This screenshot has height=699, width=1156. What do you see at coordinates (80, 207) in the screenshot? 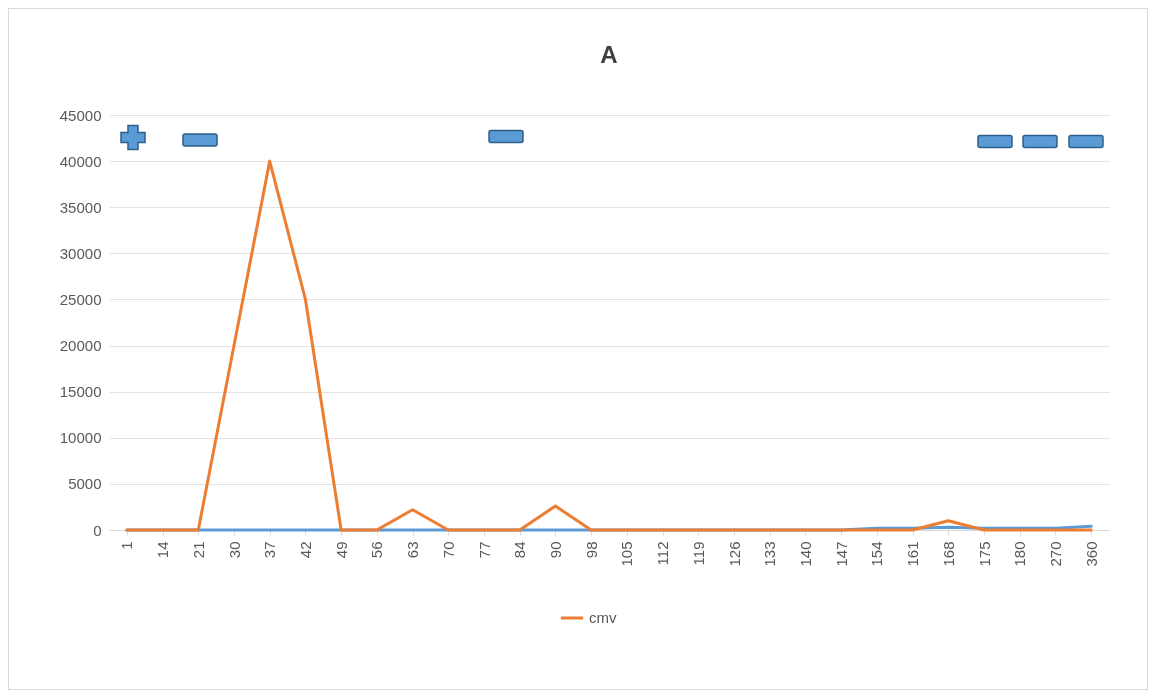
I see `y-tick-label: 35000` at bounding box center [80, 207].